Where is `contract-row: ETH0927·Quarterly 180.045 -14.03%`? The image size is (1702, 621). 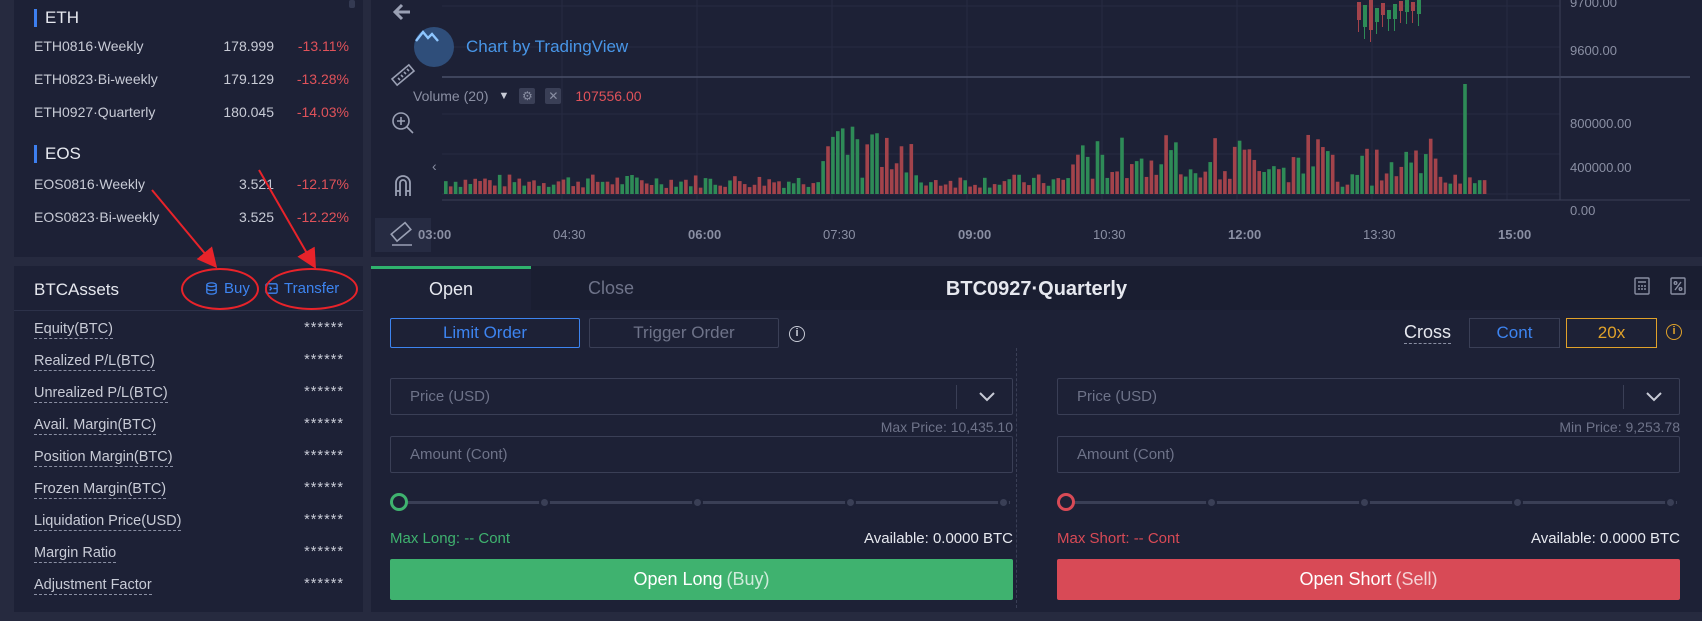 contract-row: ETH0927·Quarterly 180.045 -14.03% is located at coordinates (191, 114).